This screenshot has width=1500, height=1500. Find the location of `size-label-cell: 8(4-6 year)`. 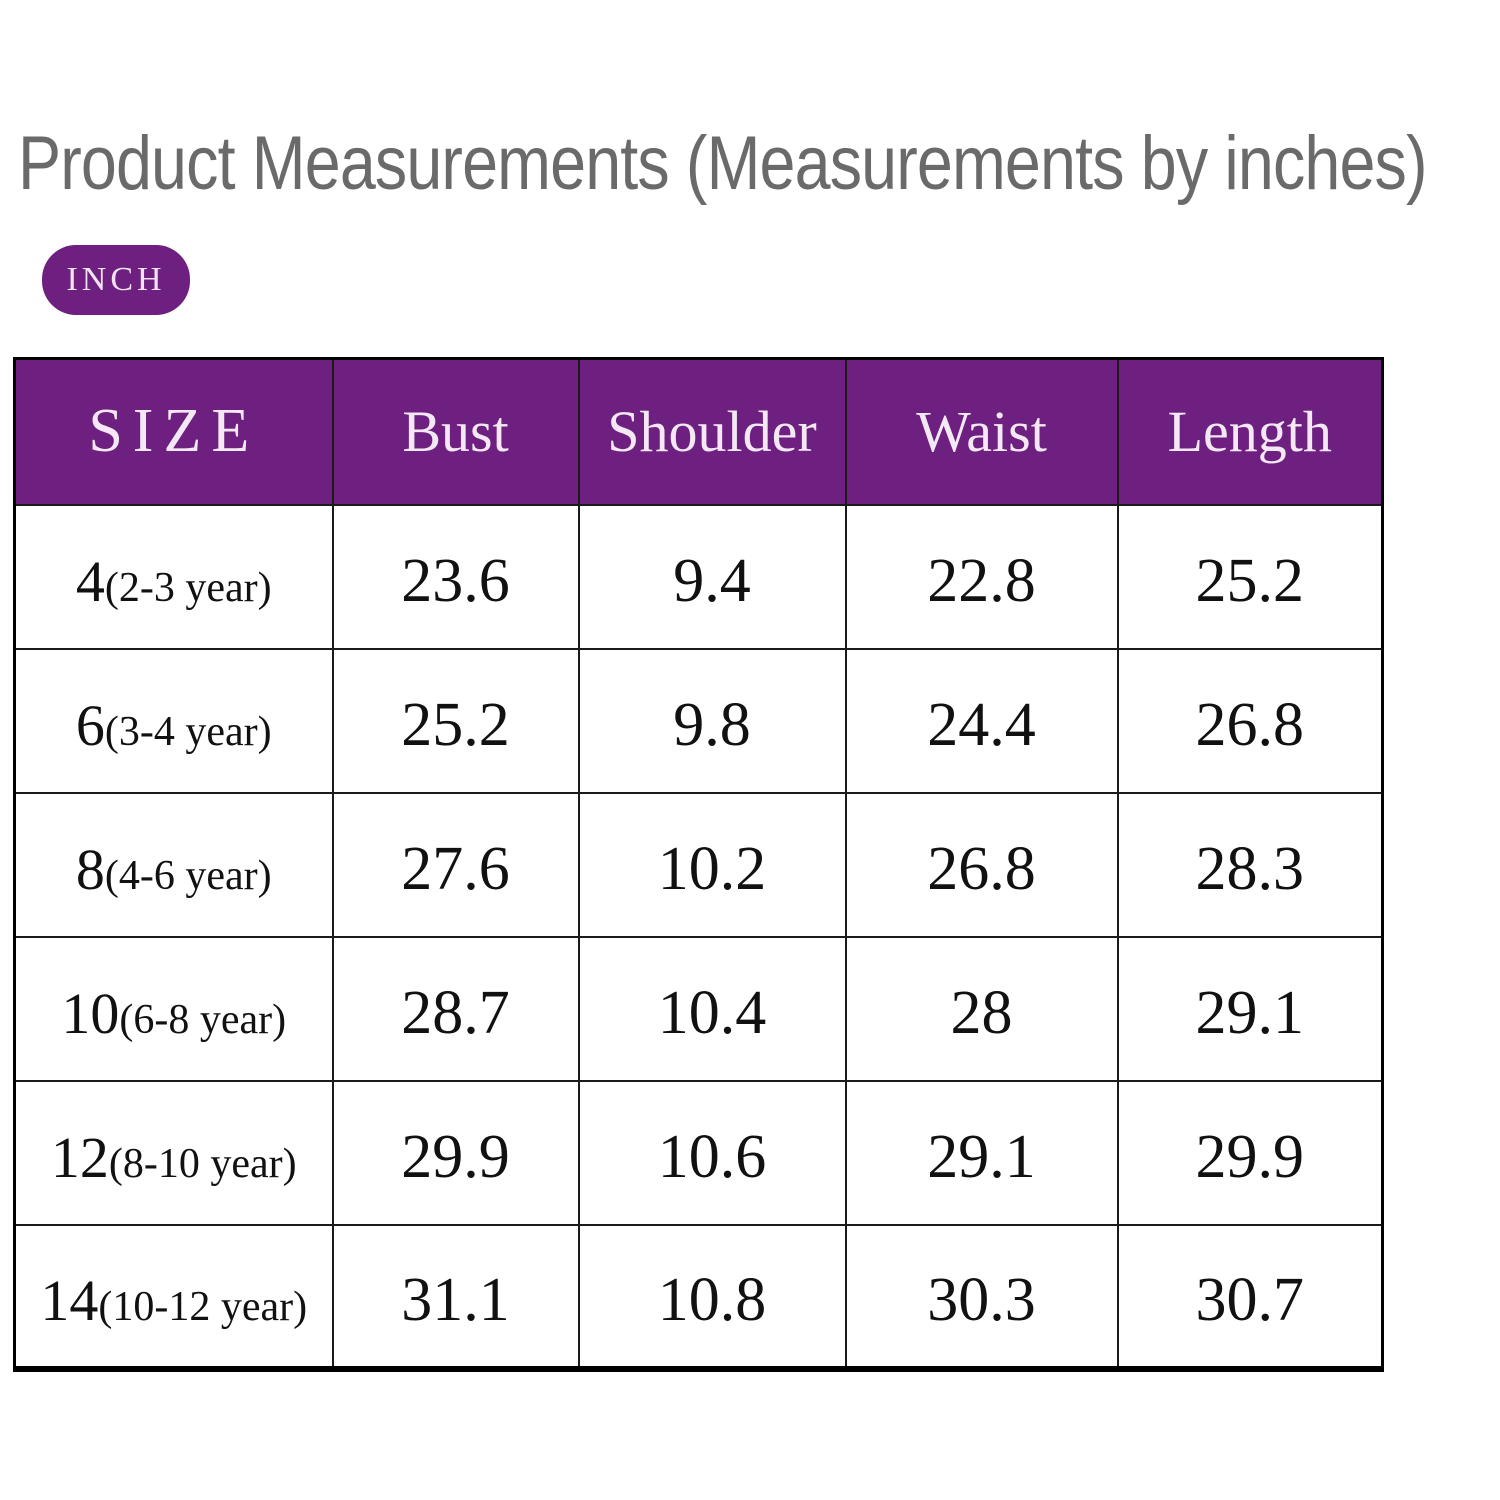

size-label-cell: 8(4-6 year) is located at coordinates (173, 864).